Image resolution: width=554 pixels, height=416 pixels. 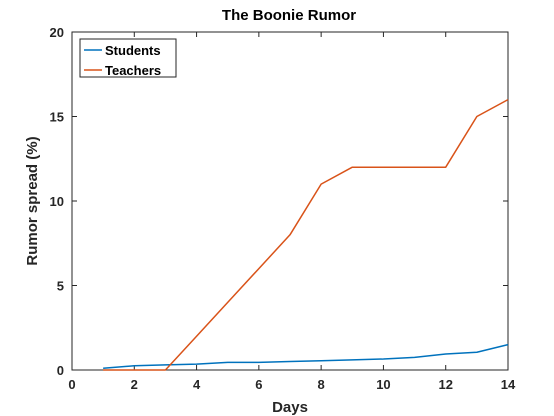 I want to click on y-tick-label: 20, so click(x=57, y=32).